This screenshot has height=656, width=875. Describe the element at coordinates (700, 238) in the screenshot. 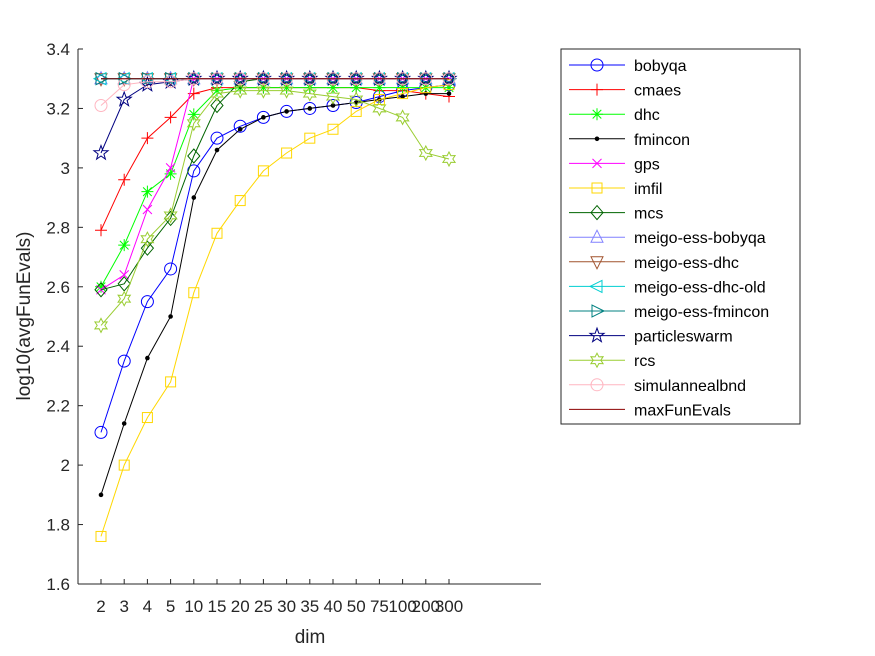

I see `legend-label: meigo-ess-bobyqa` at that location.